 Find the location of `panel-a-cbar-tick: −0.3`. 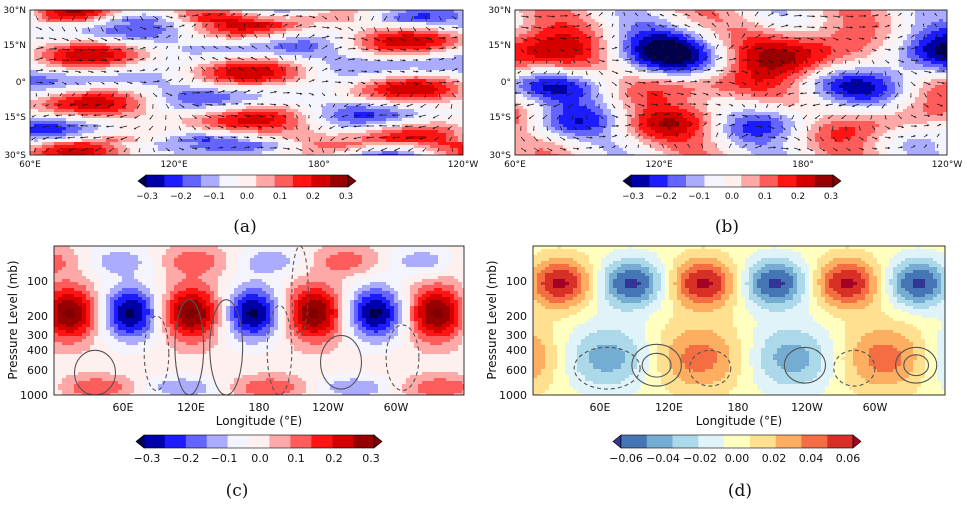

panel-a-cbar-tick: −0.3 is located at coordinates (147, 197).